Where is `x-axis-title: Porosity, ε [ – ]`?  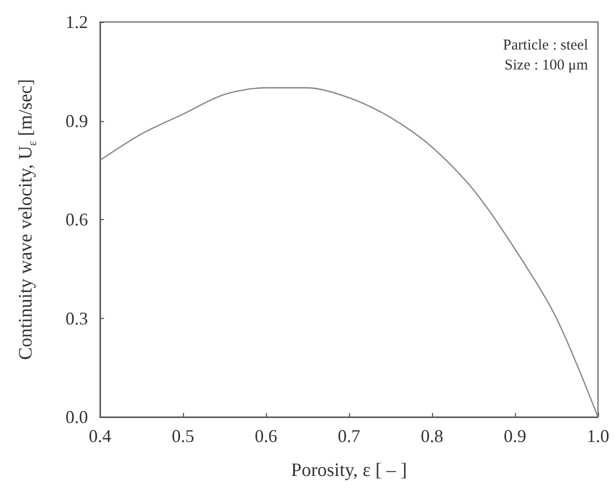
x-axis-title: Porosity, ε [ – ] is located at coordinates (349, 470).